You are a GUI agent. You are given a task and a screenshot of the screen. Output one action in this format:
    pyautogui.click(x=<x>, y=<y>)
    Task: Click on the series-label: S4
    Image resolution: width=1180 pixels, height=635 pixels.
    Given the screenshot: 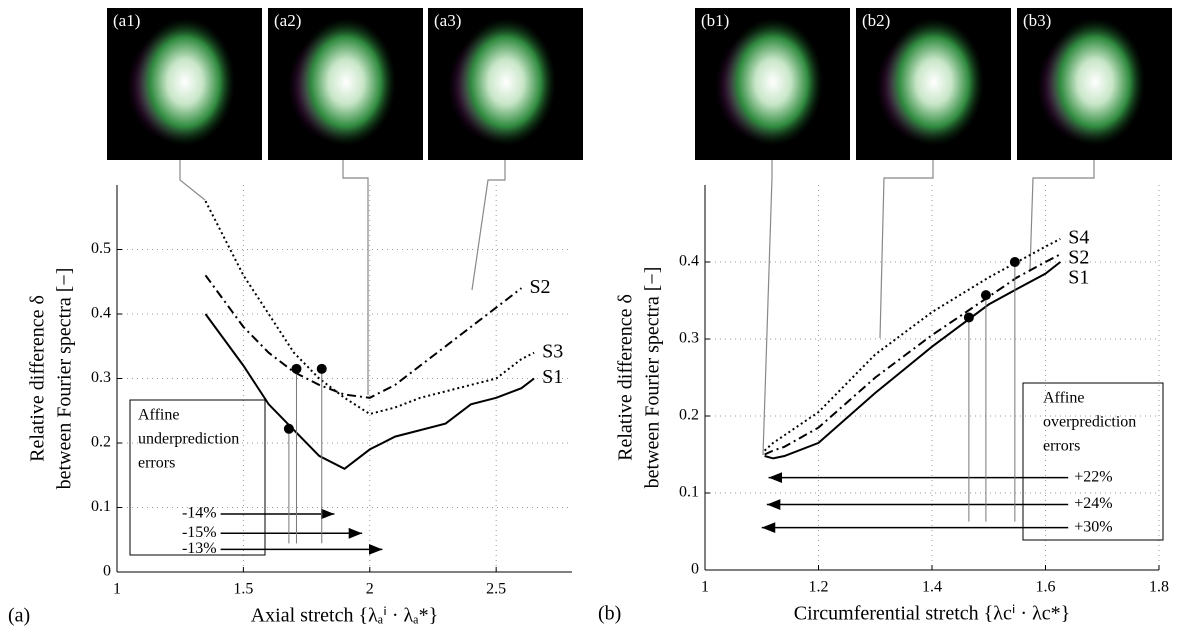 What is the action you would take?
    pyautogui.click(x=1078, y=237)
    